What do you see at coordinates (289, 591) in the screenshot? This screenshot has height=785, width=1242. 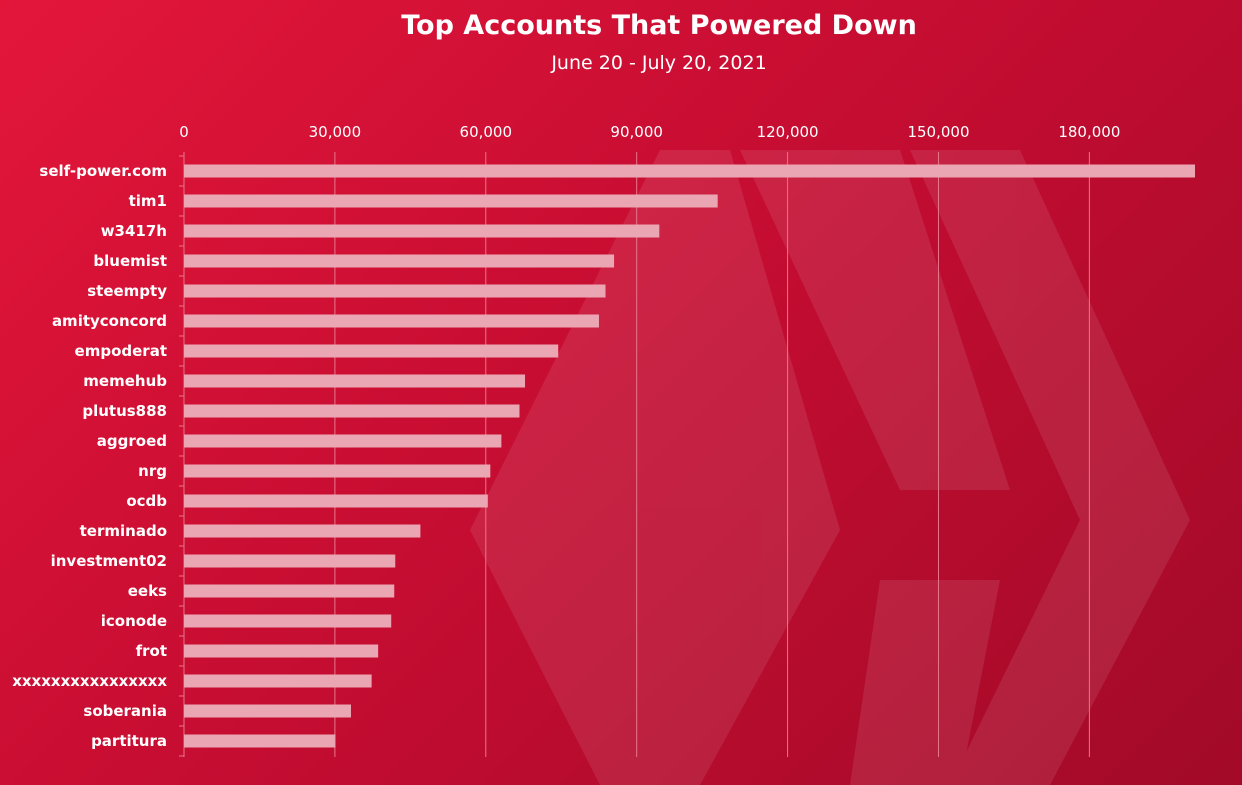 I see `bar-eeks` at bounding box center [289, 591].